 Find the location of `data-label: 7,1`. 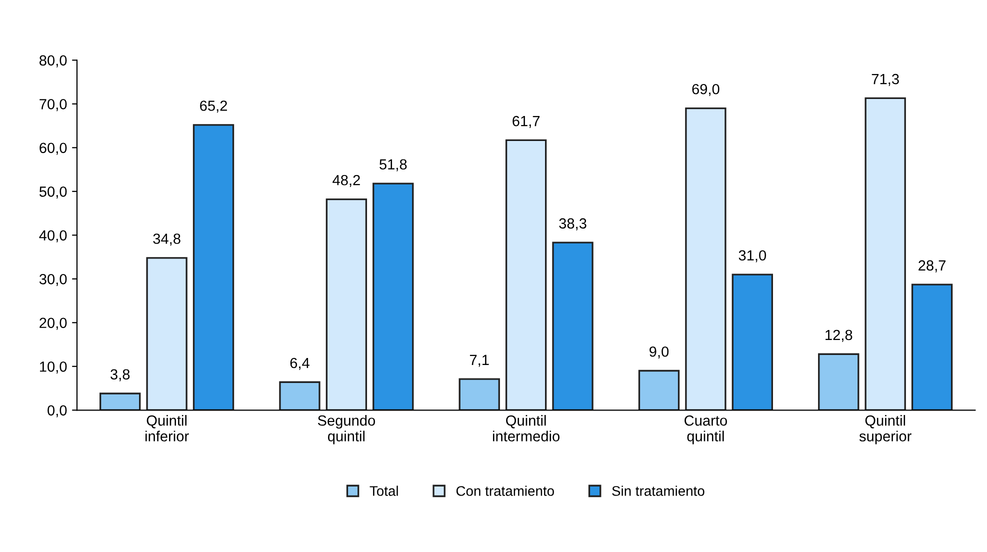

data-label: 7,1 is located at coordinates (479, 360).